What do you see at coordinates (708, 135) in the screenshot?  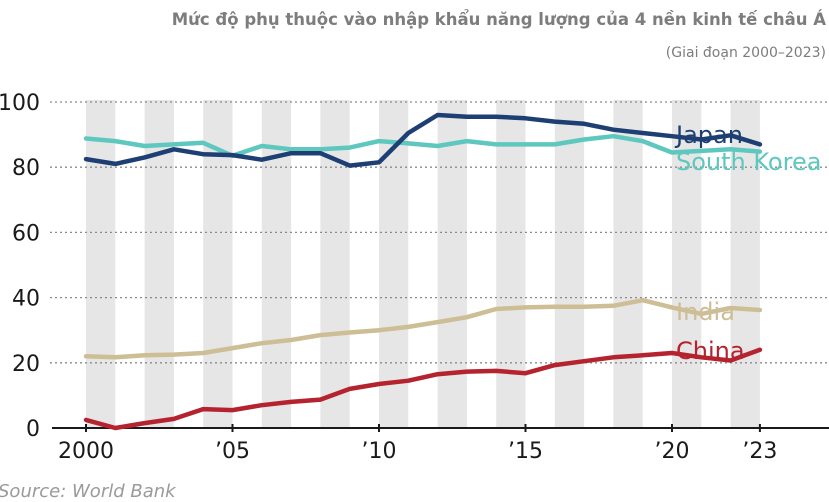 I see `series-label-japan: Japan` at bounding box center [708, 135].